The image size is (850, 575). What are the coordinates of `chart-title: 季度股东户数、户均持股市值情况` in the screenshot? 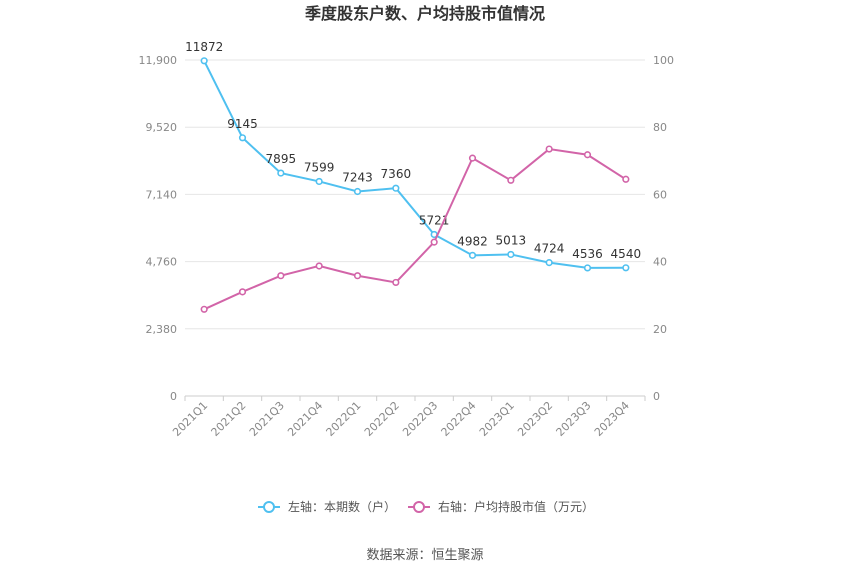 It's located at (424, 13).